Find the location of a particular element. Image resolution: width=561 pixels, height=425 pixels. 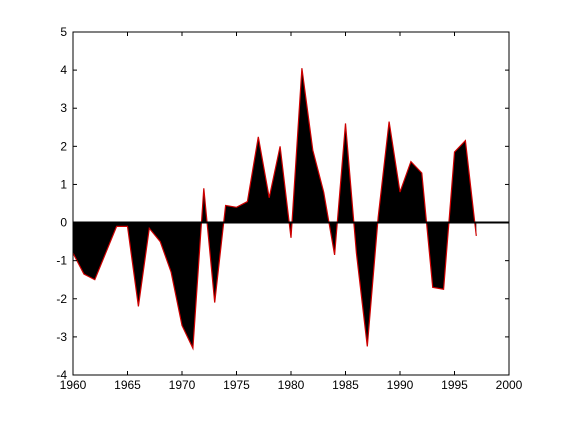

x-tick-label: 1985 is located at coordinates (345, 385).